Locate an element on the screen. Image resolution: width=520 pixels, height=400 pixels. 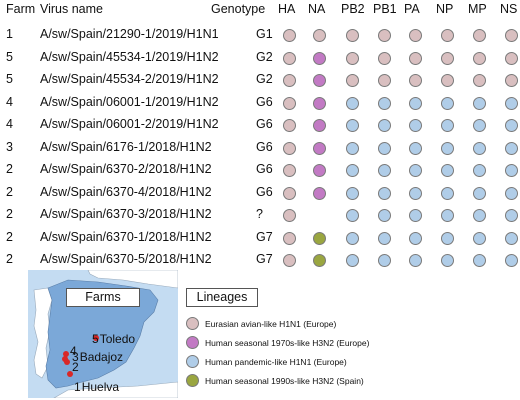
genotype: ? is located at coordinates (259, 214).